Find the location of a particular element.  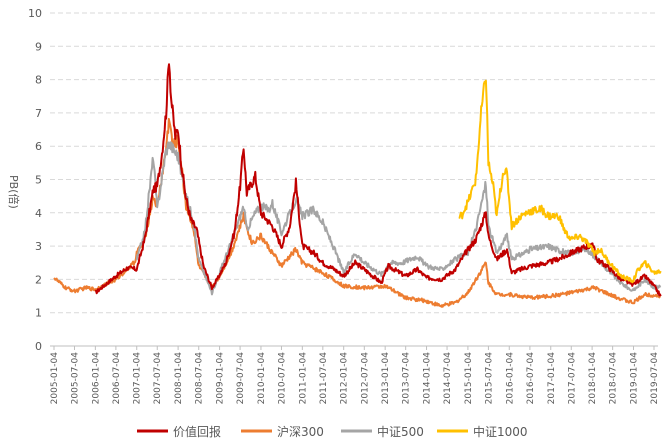

legend-label: 价值回报 is located at coordinates (197, 431).